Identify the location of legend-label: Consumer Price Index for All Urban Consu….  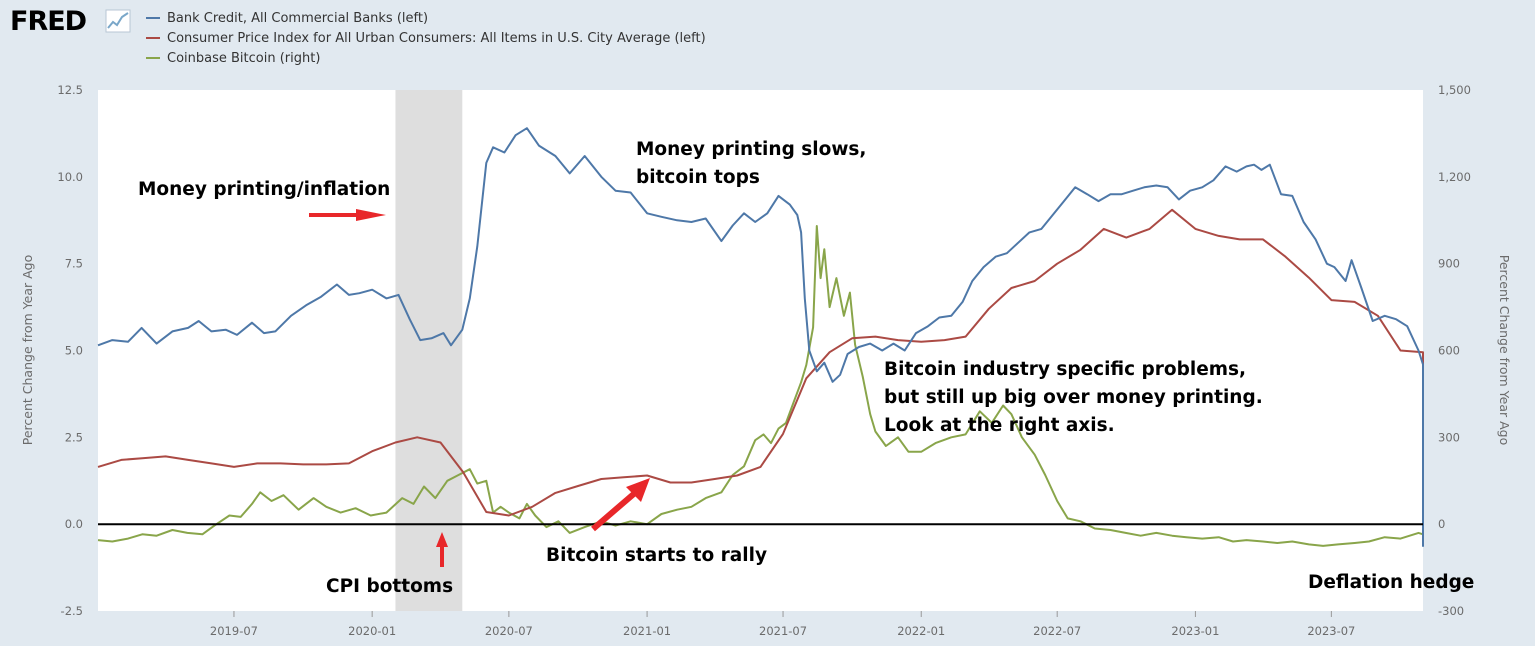
(436, 38).